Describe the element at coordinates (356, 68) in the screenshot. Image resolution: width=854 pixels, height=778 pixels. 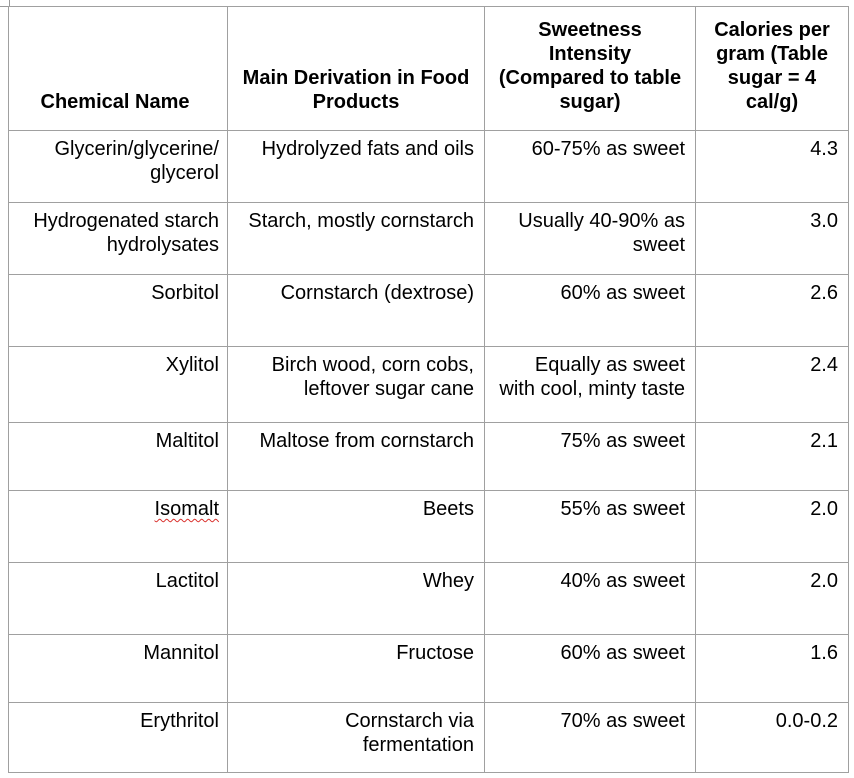
I see `header-main-derivation: Main Derivation in Food Products` at that location.